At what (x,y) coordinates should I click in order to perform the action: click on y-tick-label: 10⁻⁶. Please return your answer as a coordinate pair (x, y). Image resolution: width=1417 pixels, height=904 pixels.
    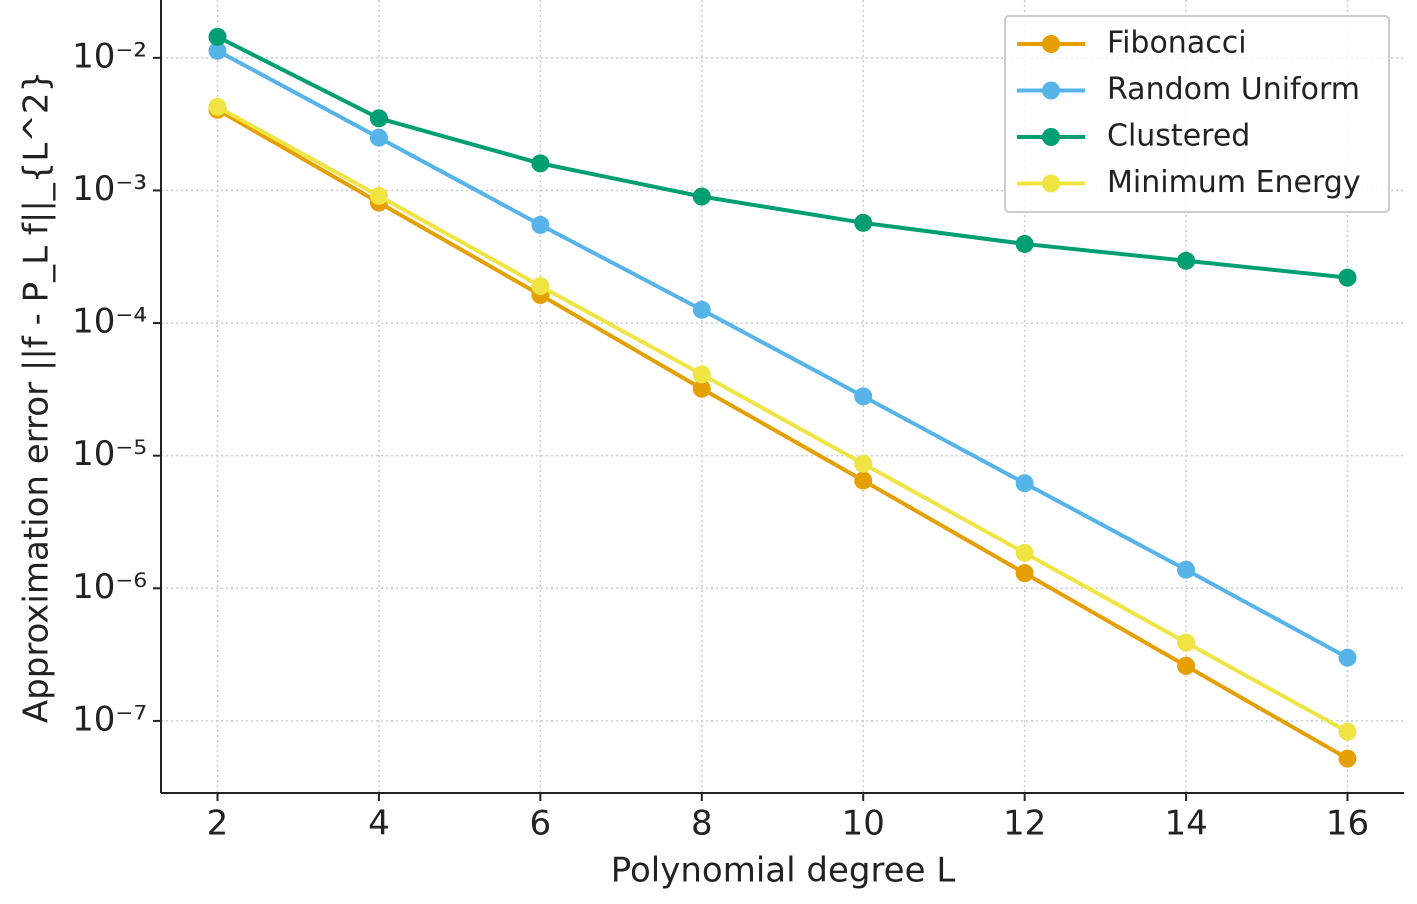
    Looking at the image, I should click on (109, 587).